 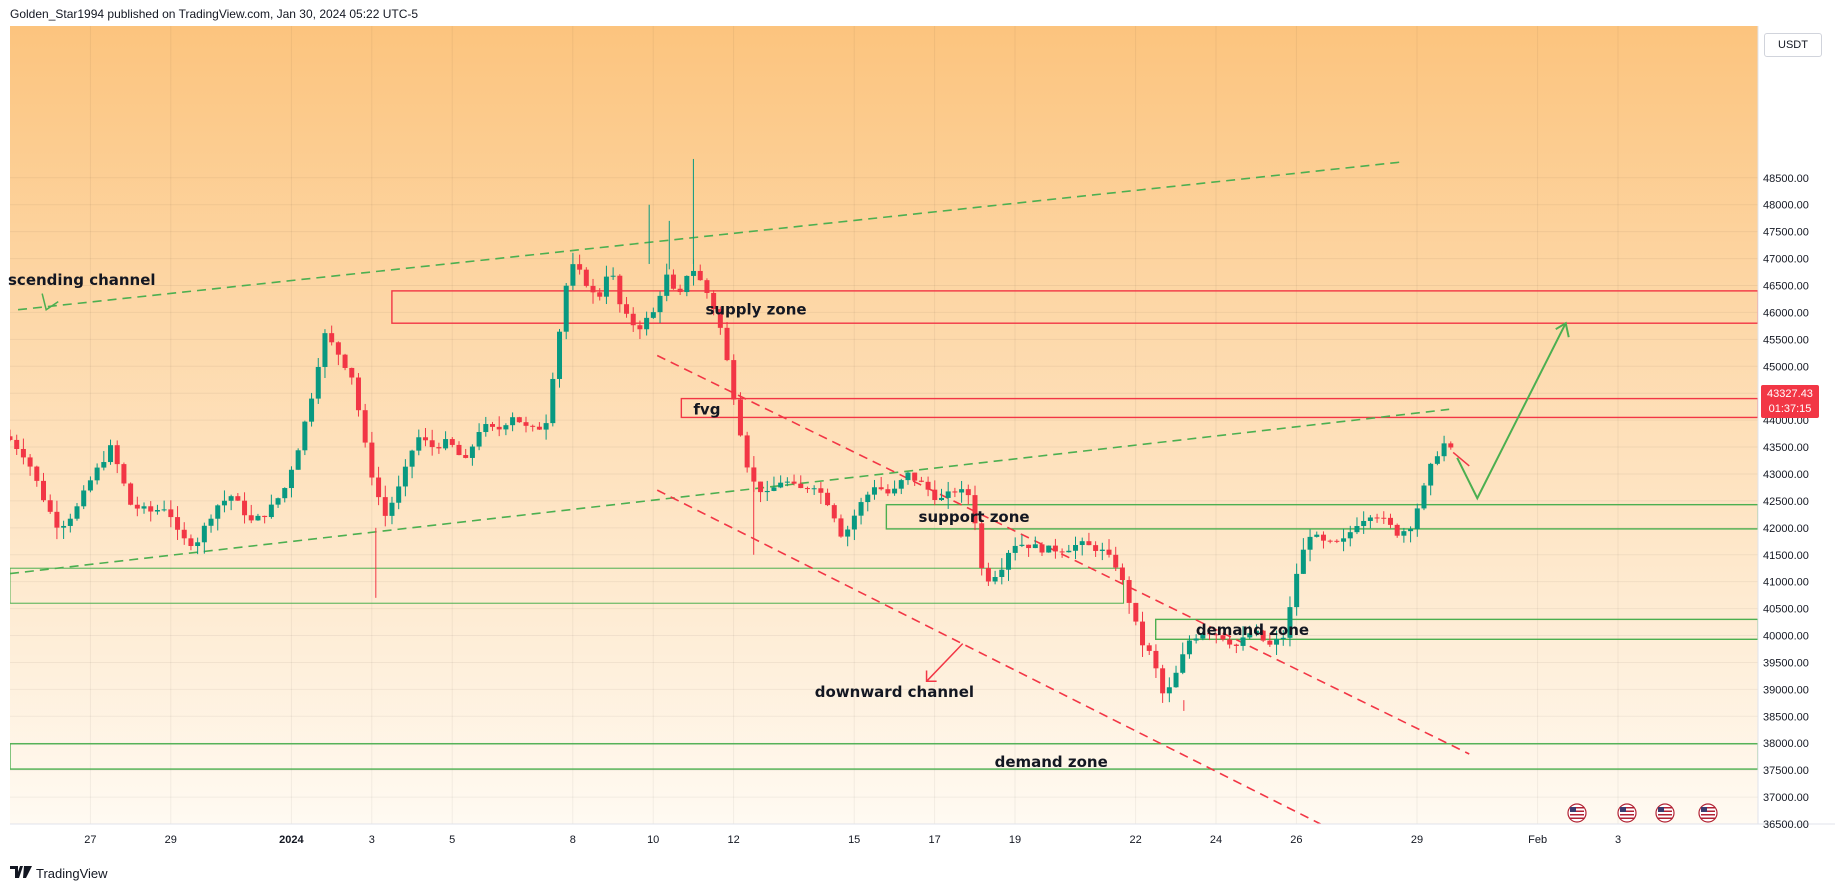 I want to click on price-tick-label: 36500.00, so click(x=1786, y=825).